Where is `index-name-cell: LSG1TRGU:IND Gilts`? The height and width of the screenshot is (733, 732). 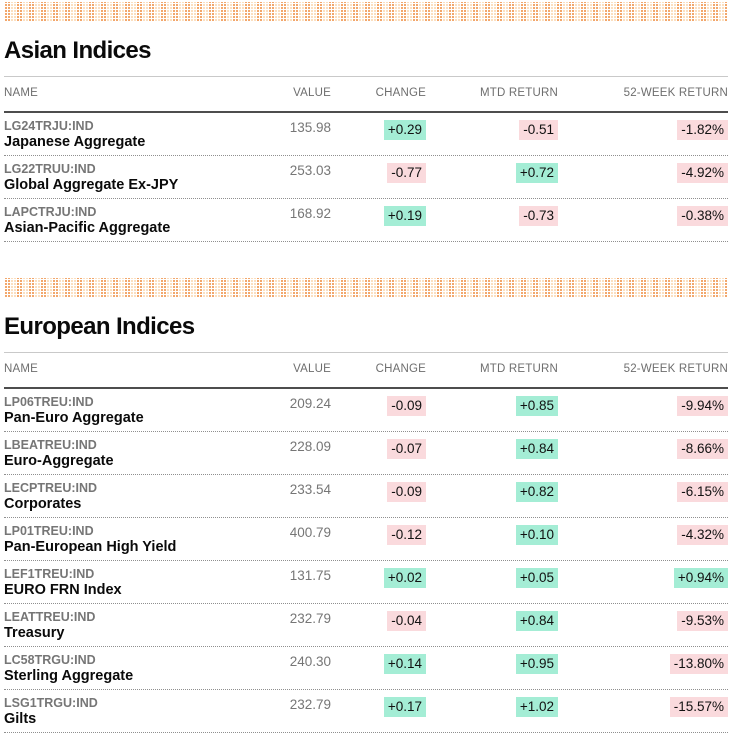
index-name-cell: LSG1TRGU:IND Gilts is located at coordinates (117, 712).